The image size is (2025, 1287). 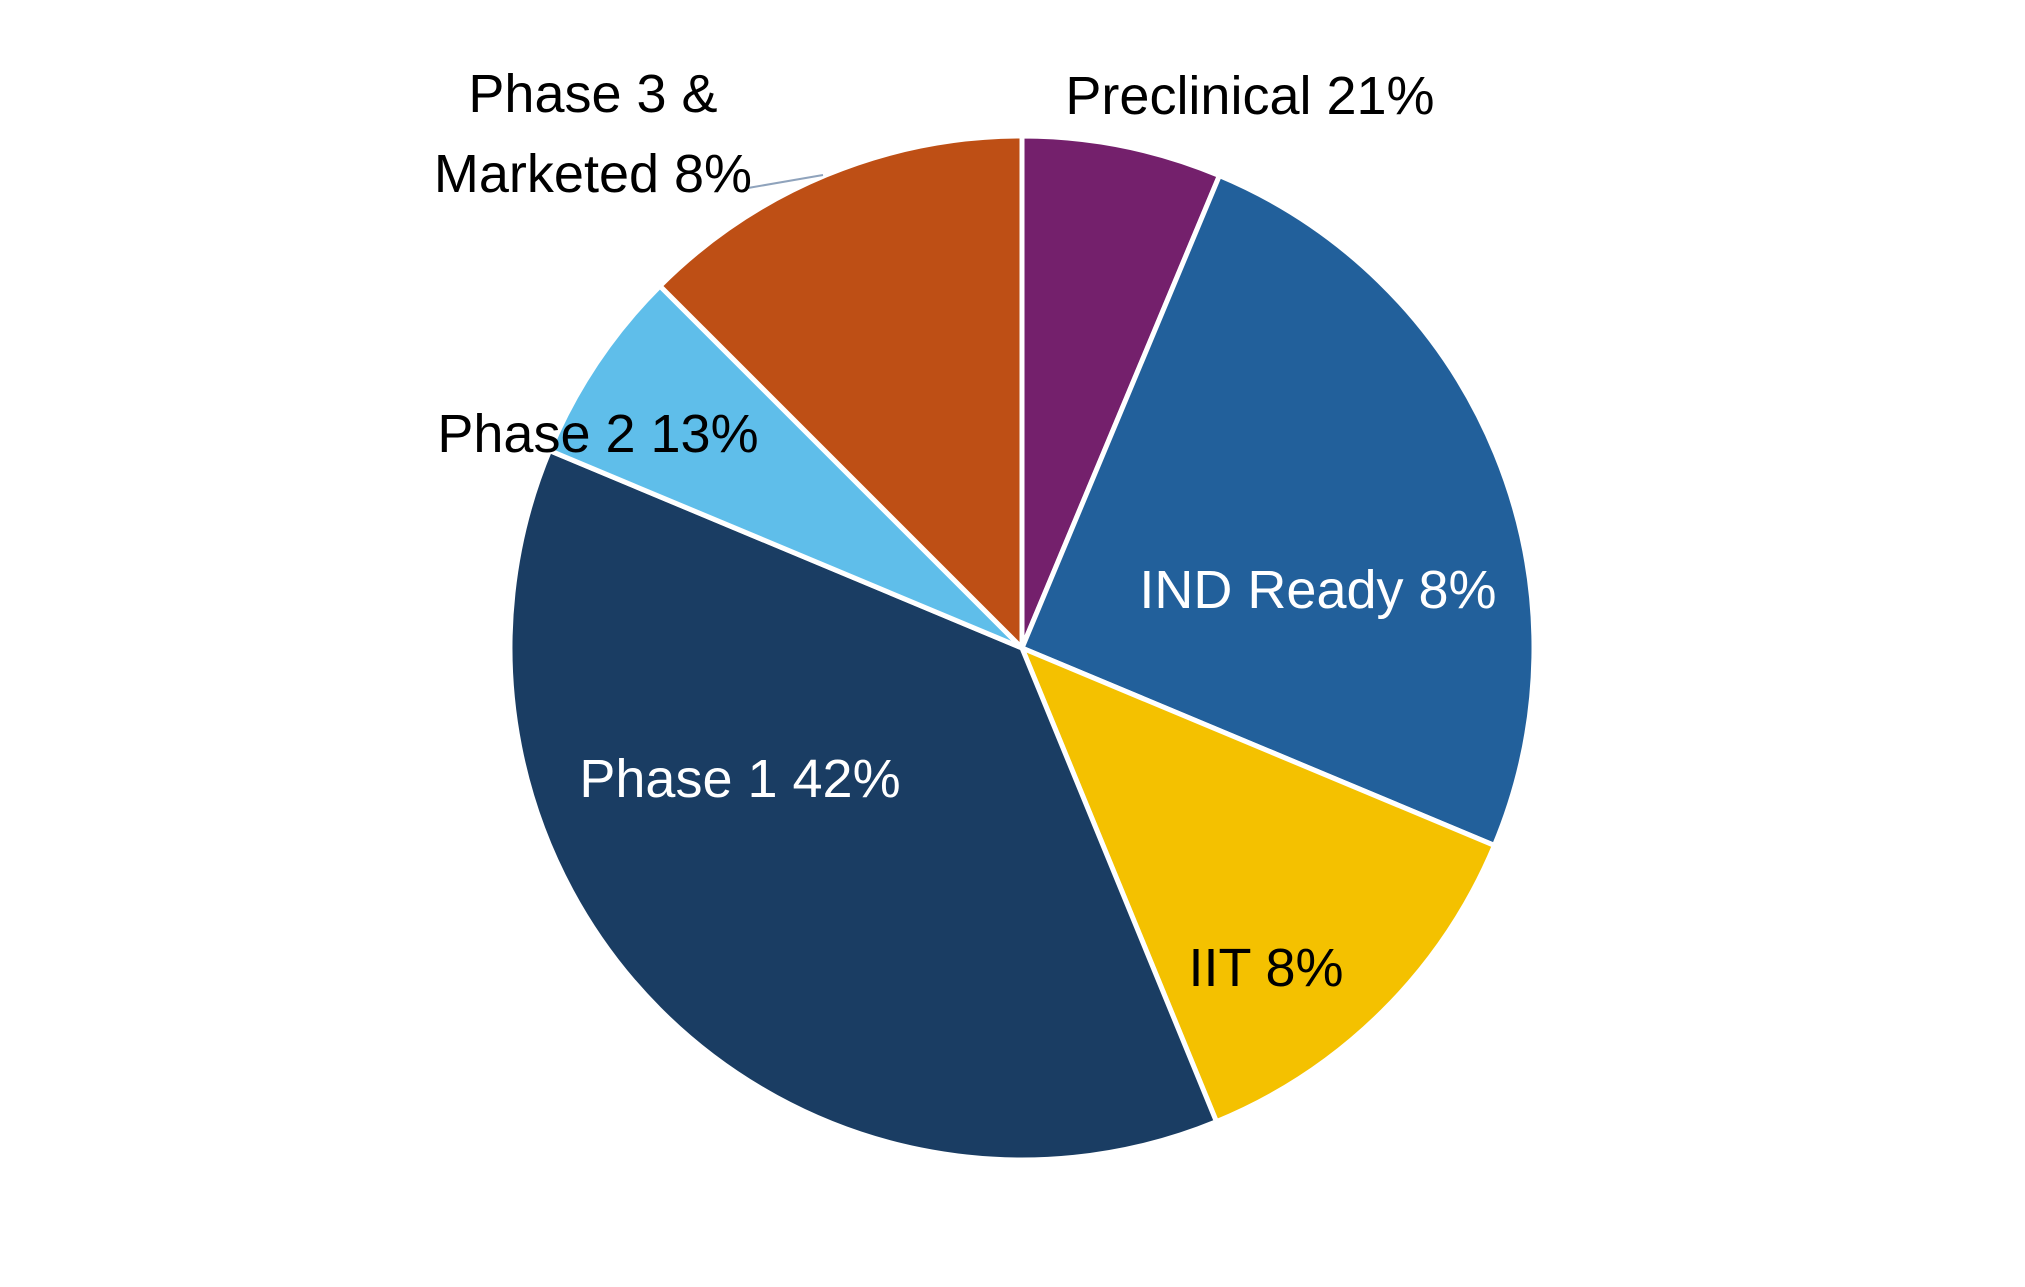 I want to click on label-phase-3-marketed-line2: Marketed 8%, so click(x=593, y=174).